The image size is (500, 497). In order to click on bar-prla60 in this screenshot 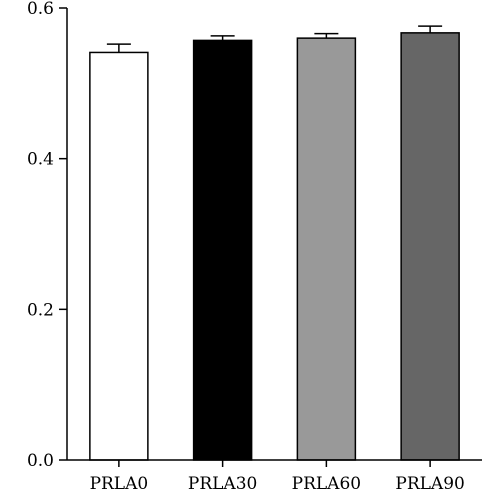, I will do `click(326, 249)`.